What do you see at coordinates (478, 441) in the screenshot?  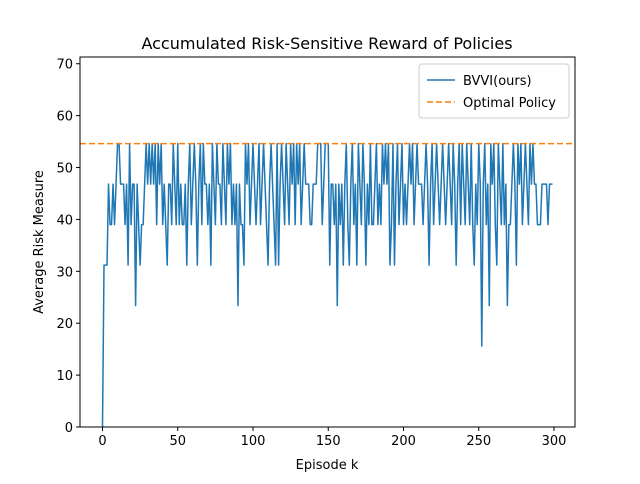 I see `x-tick-label: 250` at bounding box center [478, 441].